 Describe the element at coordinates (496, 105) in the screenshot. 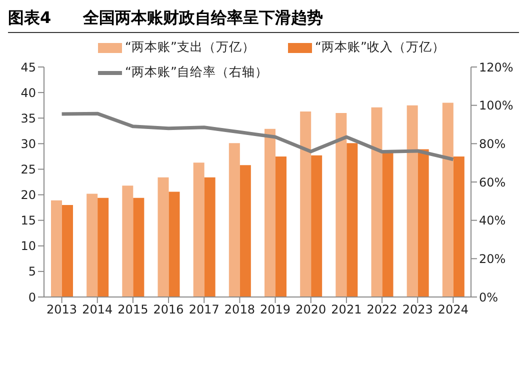

I see `y2-tick-label: 100%` at that location.